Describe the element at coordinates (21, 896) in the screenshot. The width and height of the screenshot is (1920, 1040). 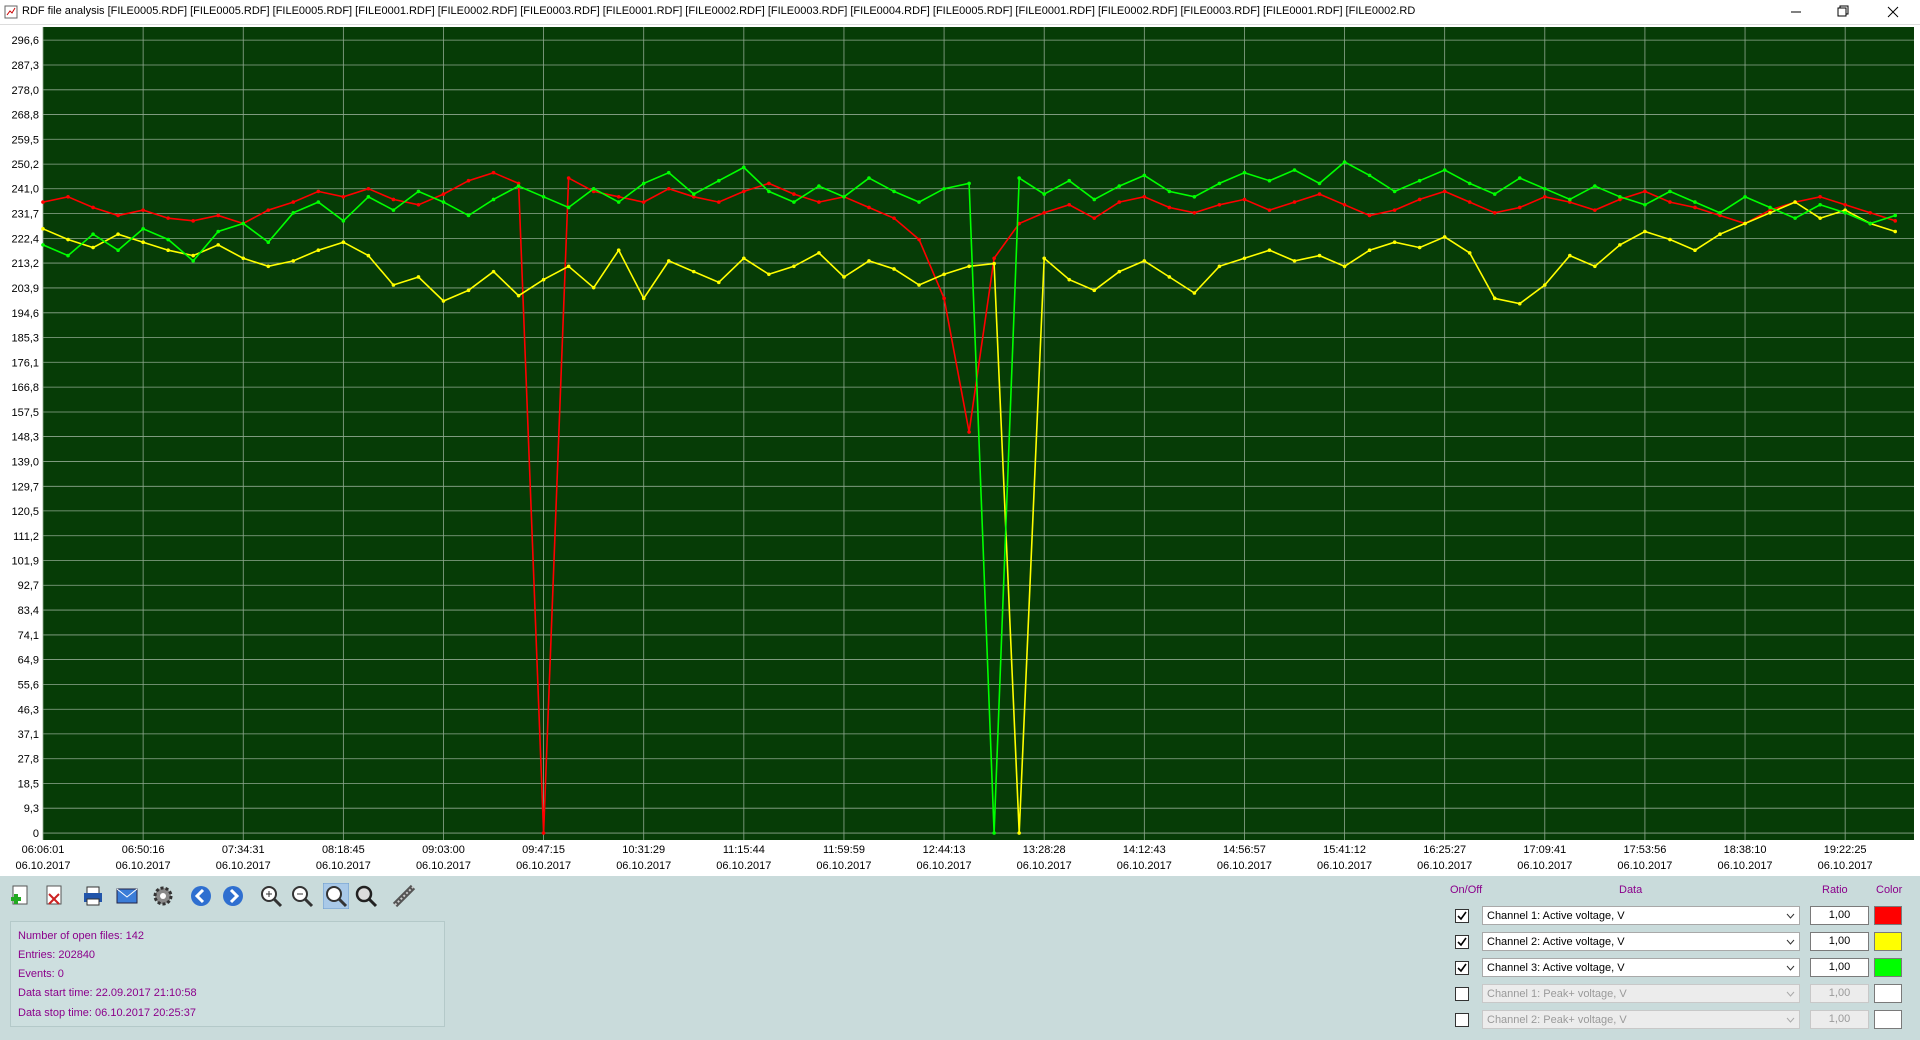
I see `add-file-button` at that location.